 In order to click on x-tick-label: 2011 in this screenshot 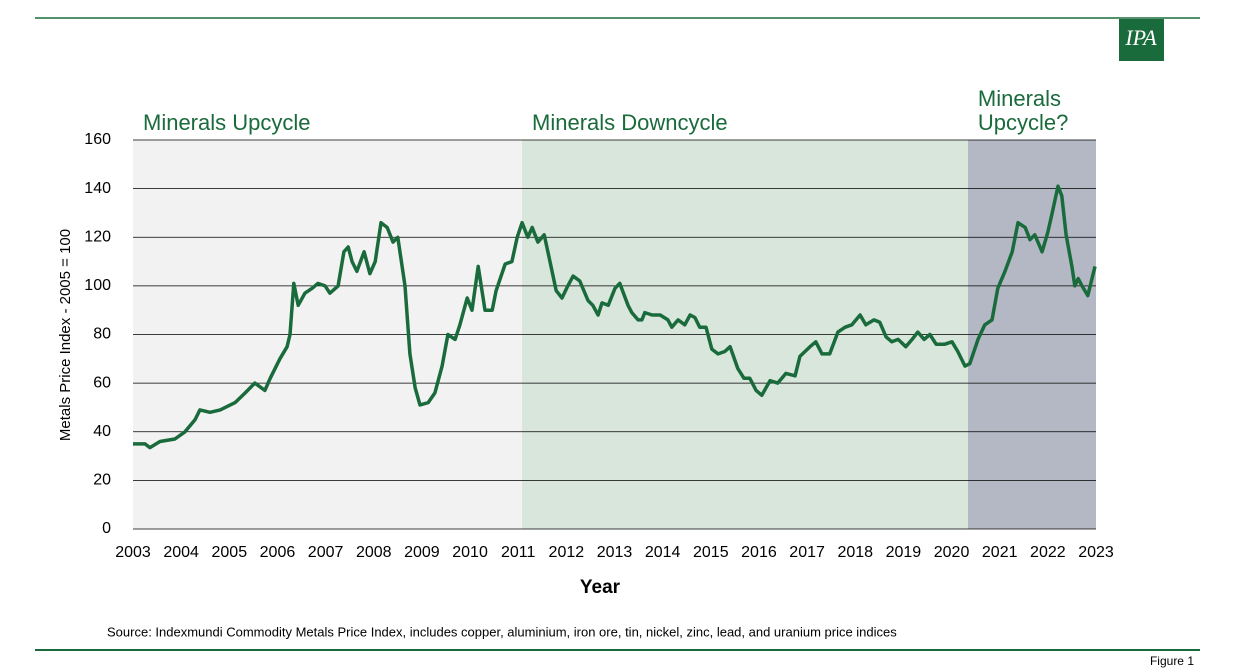, I will do `click(518, 552)`.